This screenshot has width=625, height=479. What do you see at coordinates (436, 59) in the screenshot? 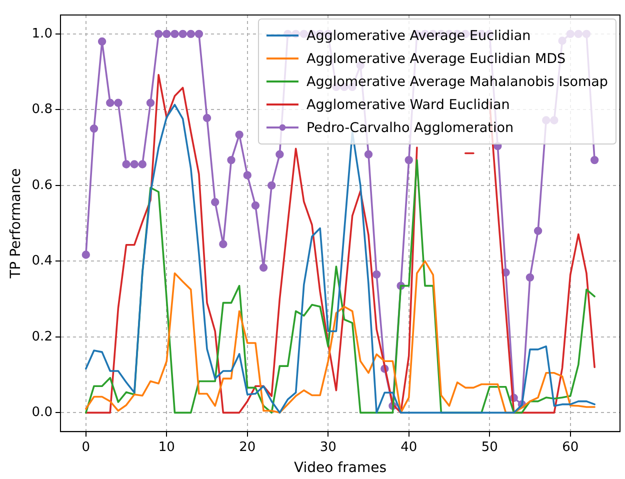
I see `legend-label: Agglomerative Average Euclidian MDS` at bounding box center [436, 59].